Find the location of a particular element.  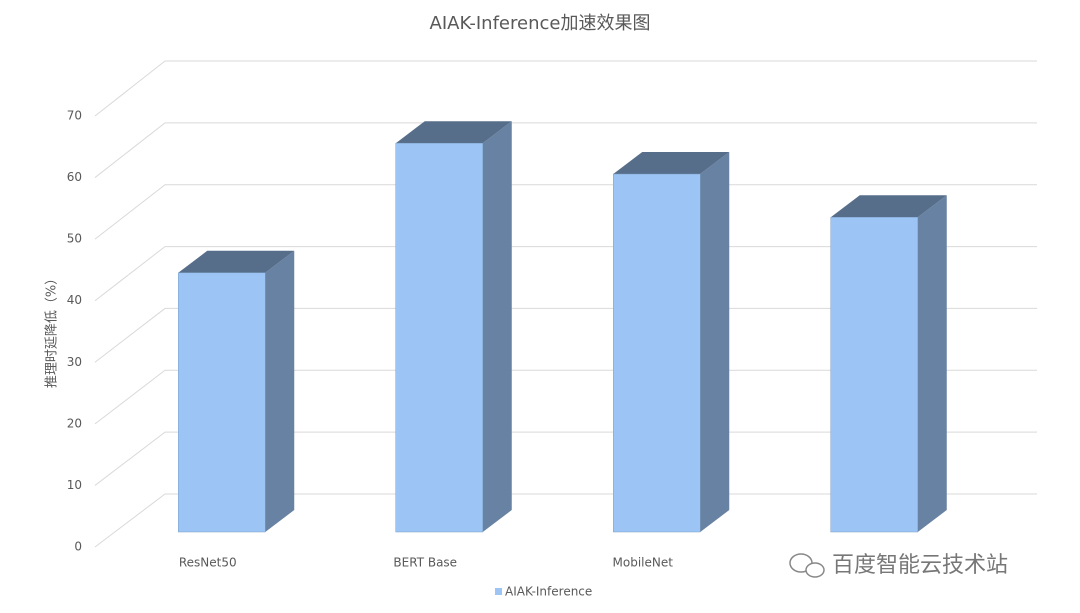

y-tick-label: 0 is located at coordinates (78, 547).